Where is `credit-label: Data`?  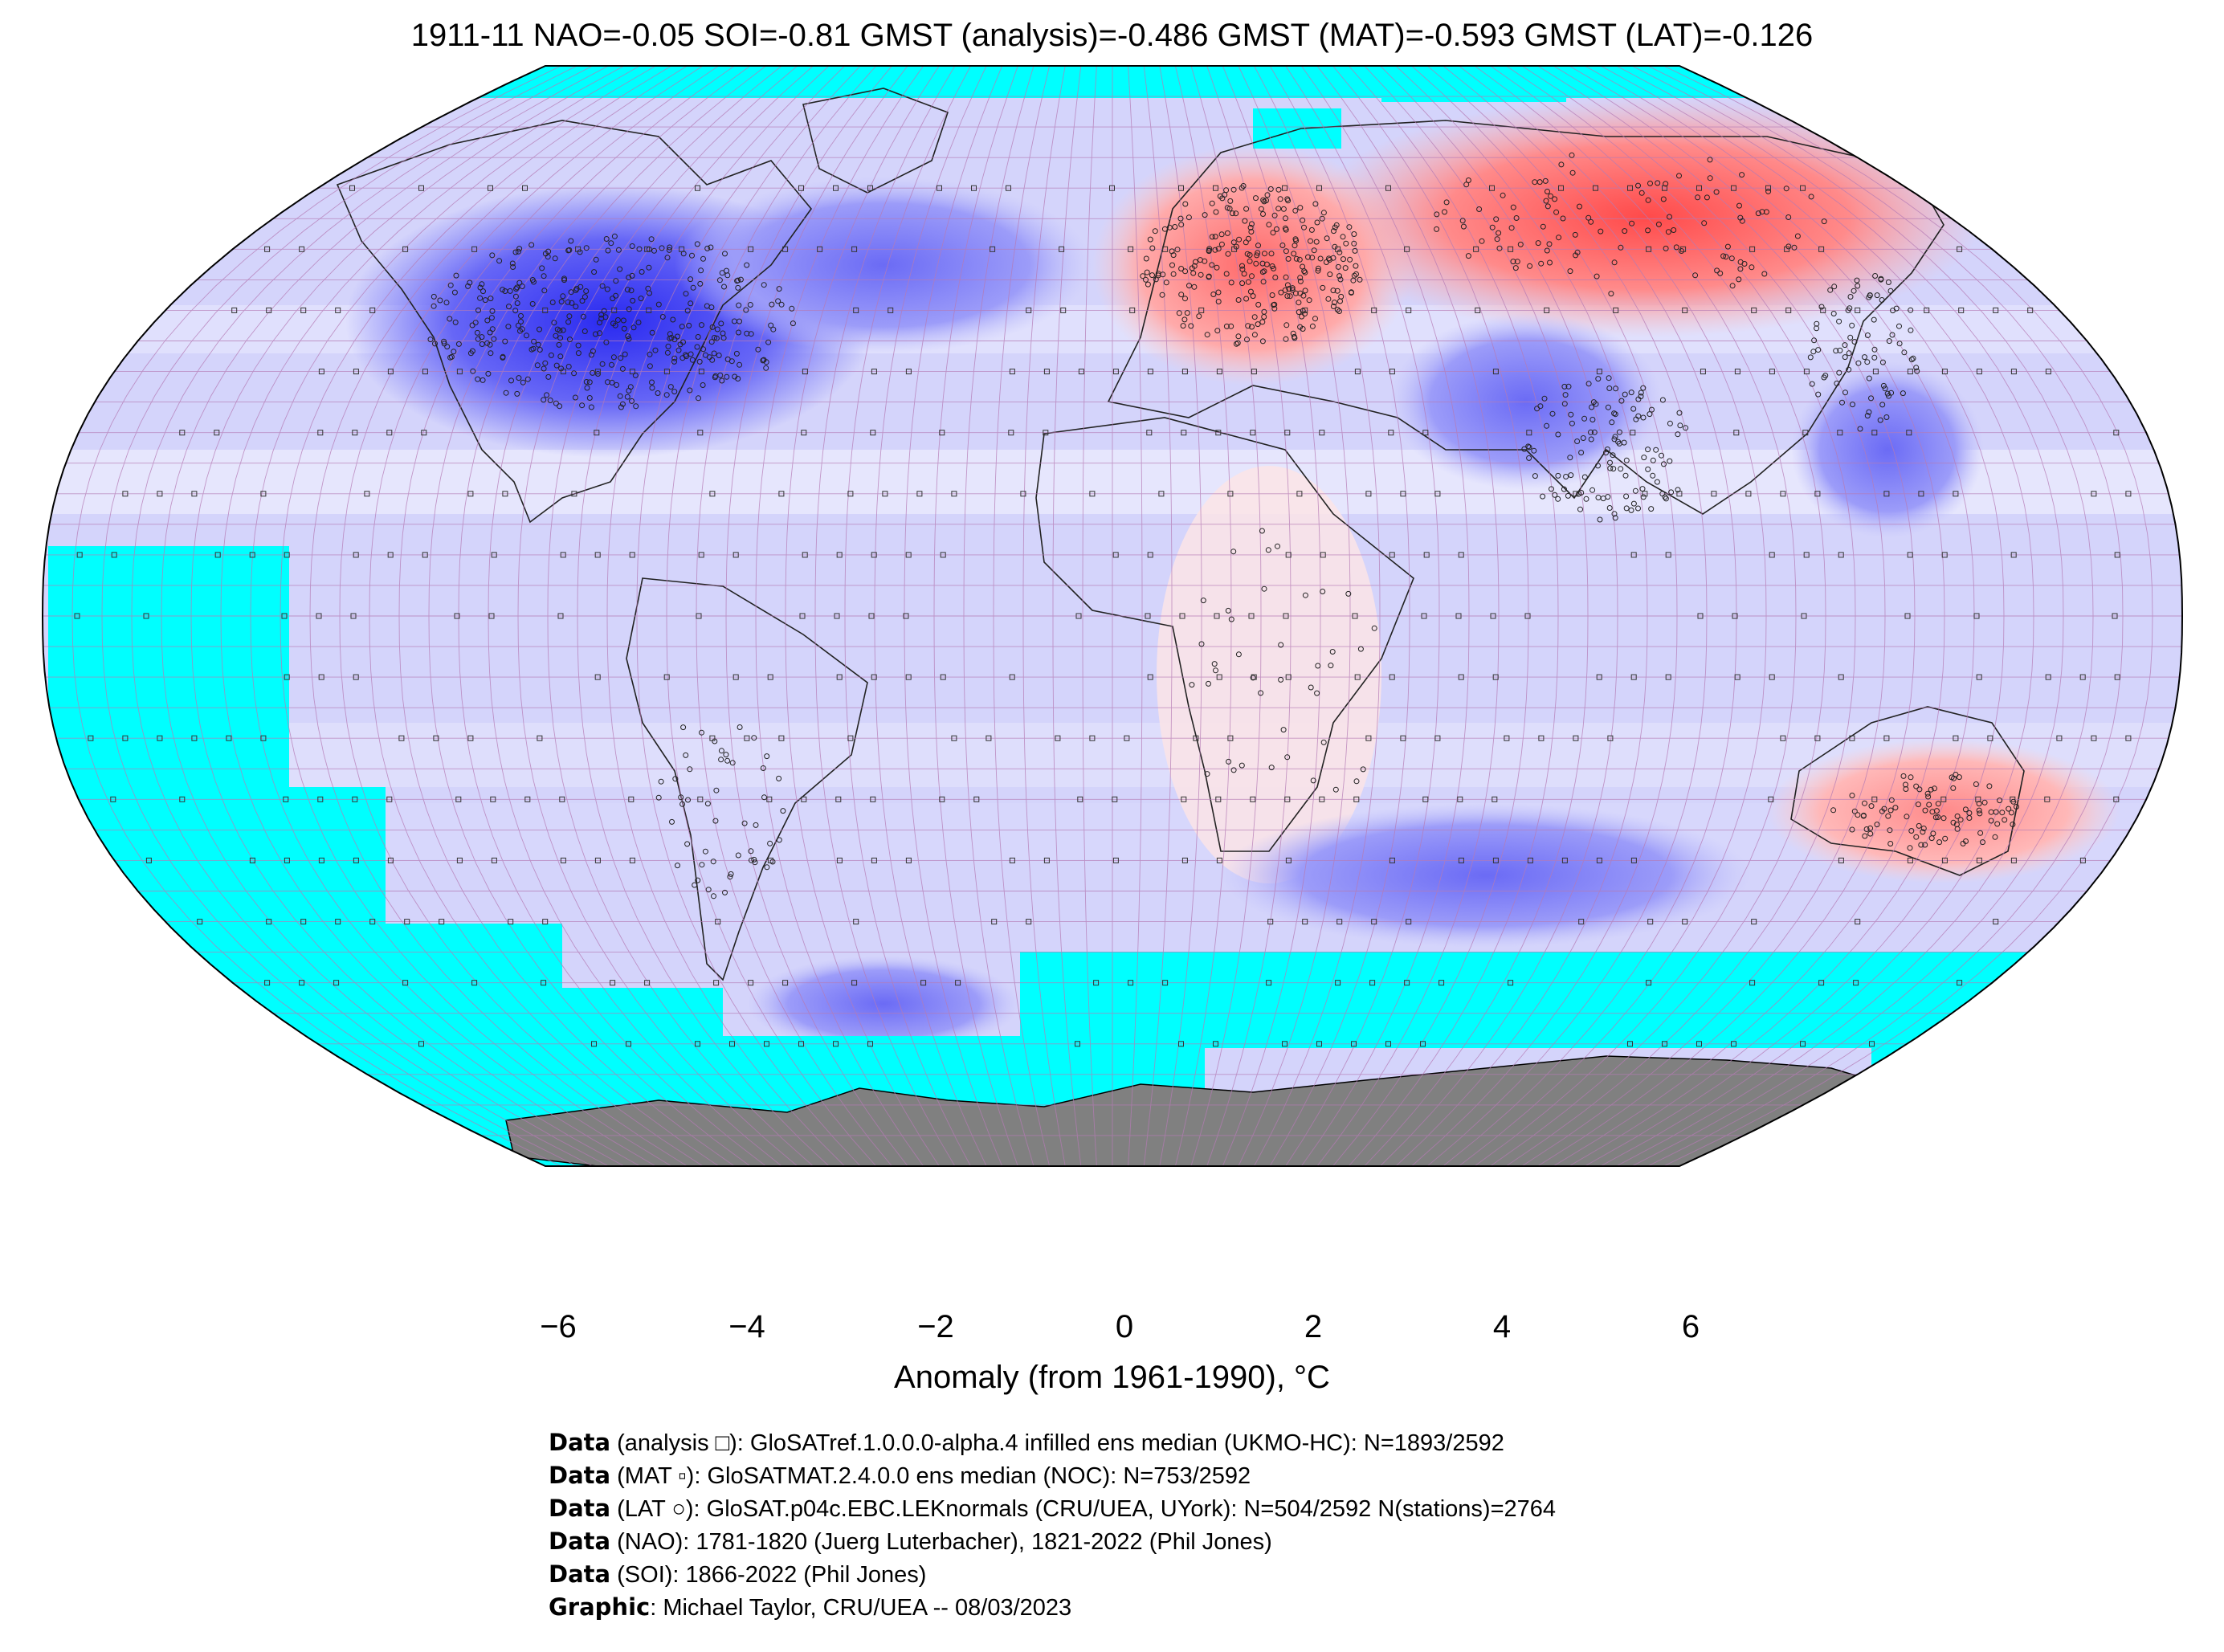
credit-label: Data is located at coordinates (580, 1541).